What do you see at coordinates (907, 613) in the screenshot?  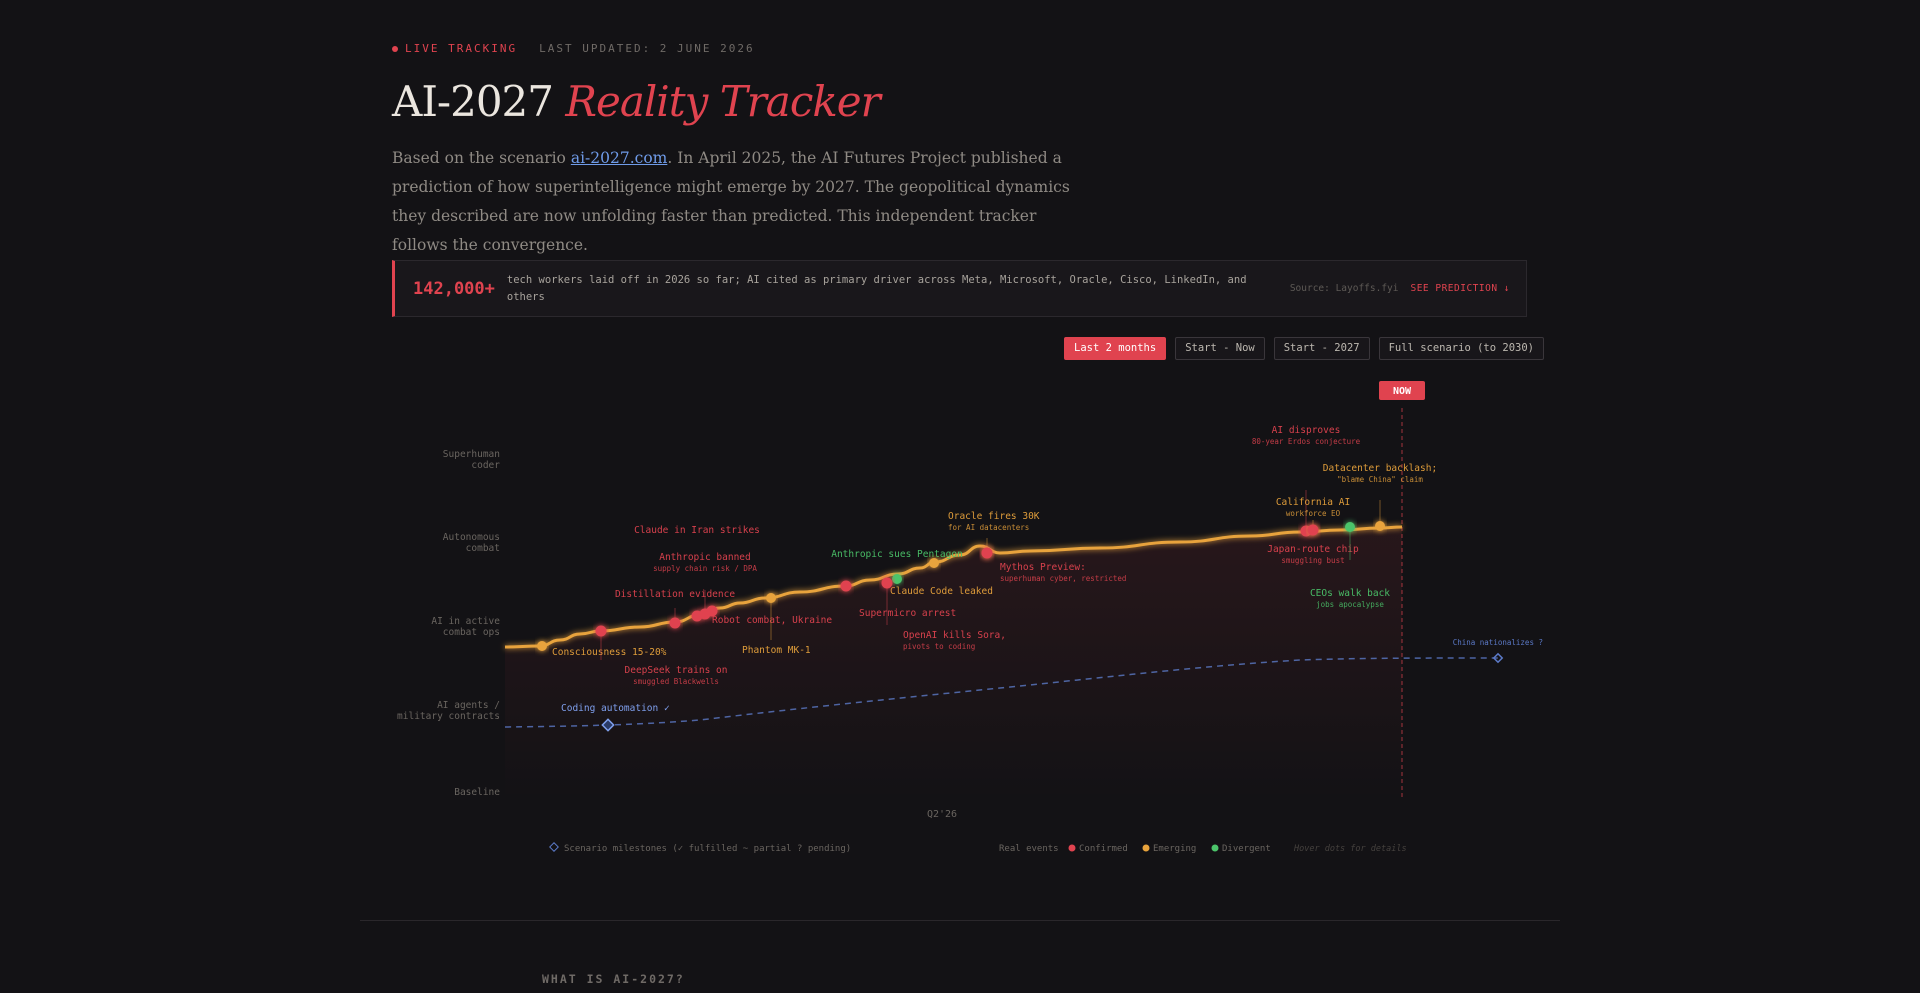 I see `event-label: Supermicro arrest` at bounding box center [907, 613].